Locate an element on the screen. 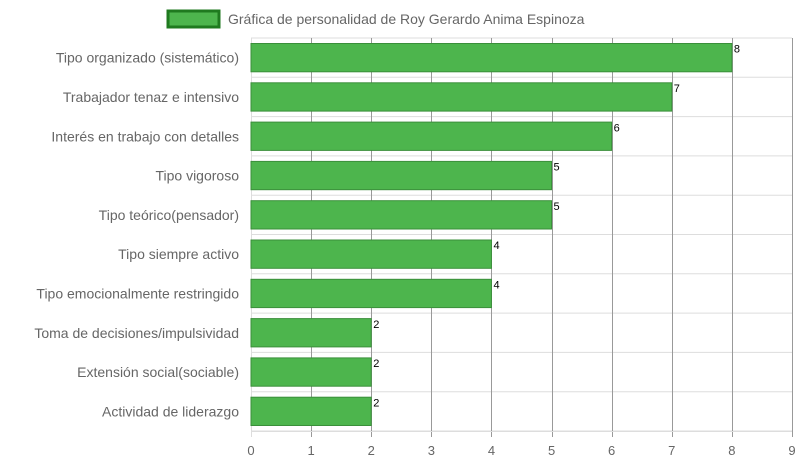  x-tick-label: 9 is located at coordinates (791, 450).